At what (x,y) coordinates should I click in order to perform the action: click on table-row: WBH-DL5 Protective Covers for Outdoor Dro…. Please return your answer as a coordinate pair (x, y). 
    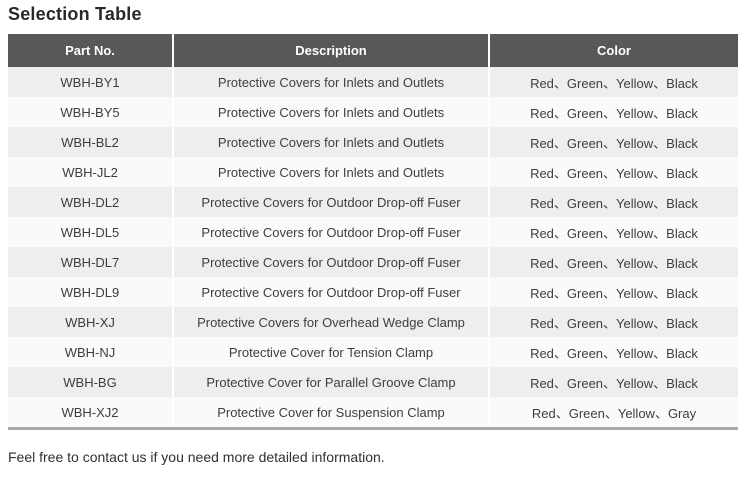
    Looking at the image, I should click on (373, 232).